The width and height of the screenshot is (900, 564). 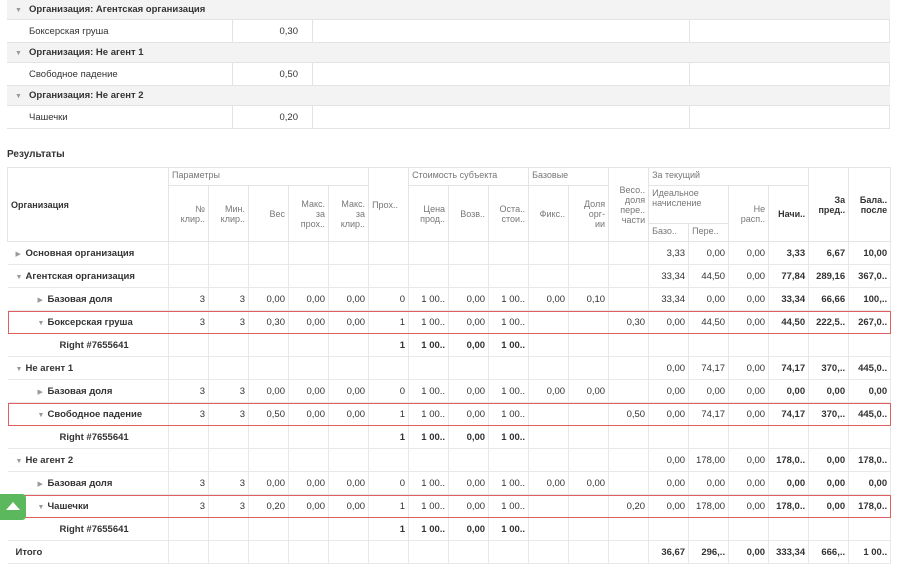 I want to click on header-cell: Мин. клир.., so click(x=228, y=213).